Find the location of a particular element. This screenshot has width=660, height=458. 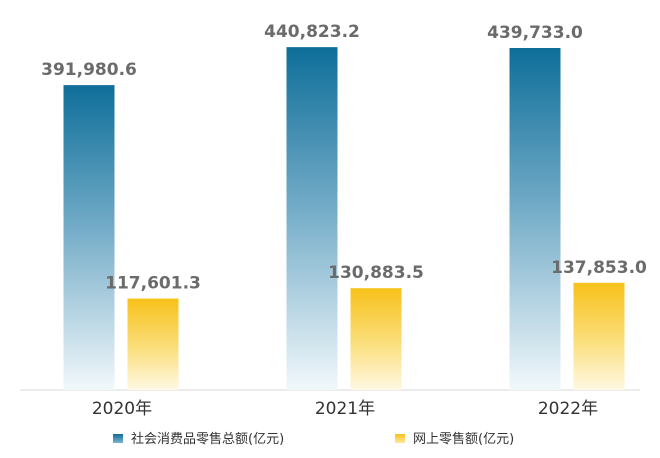

legend: 社会消费品零售总额(亿元) 网上零售额(亿元) is located at coordinates (313, 439).